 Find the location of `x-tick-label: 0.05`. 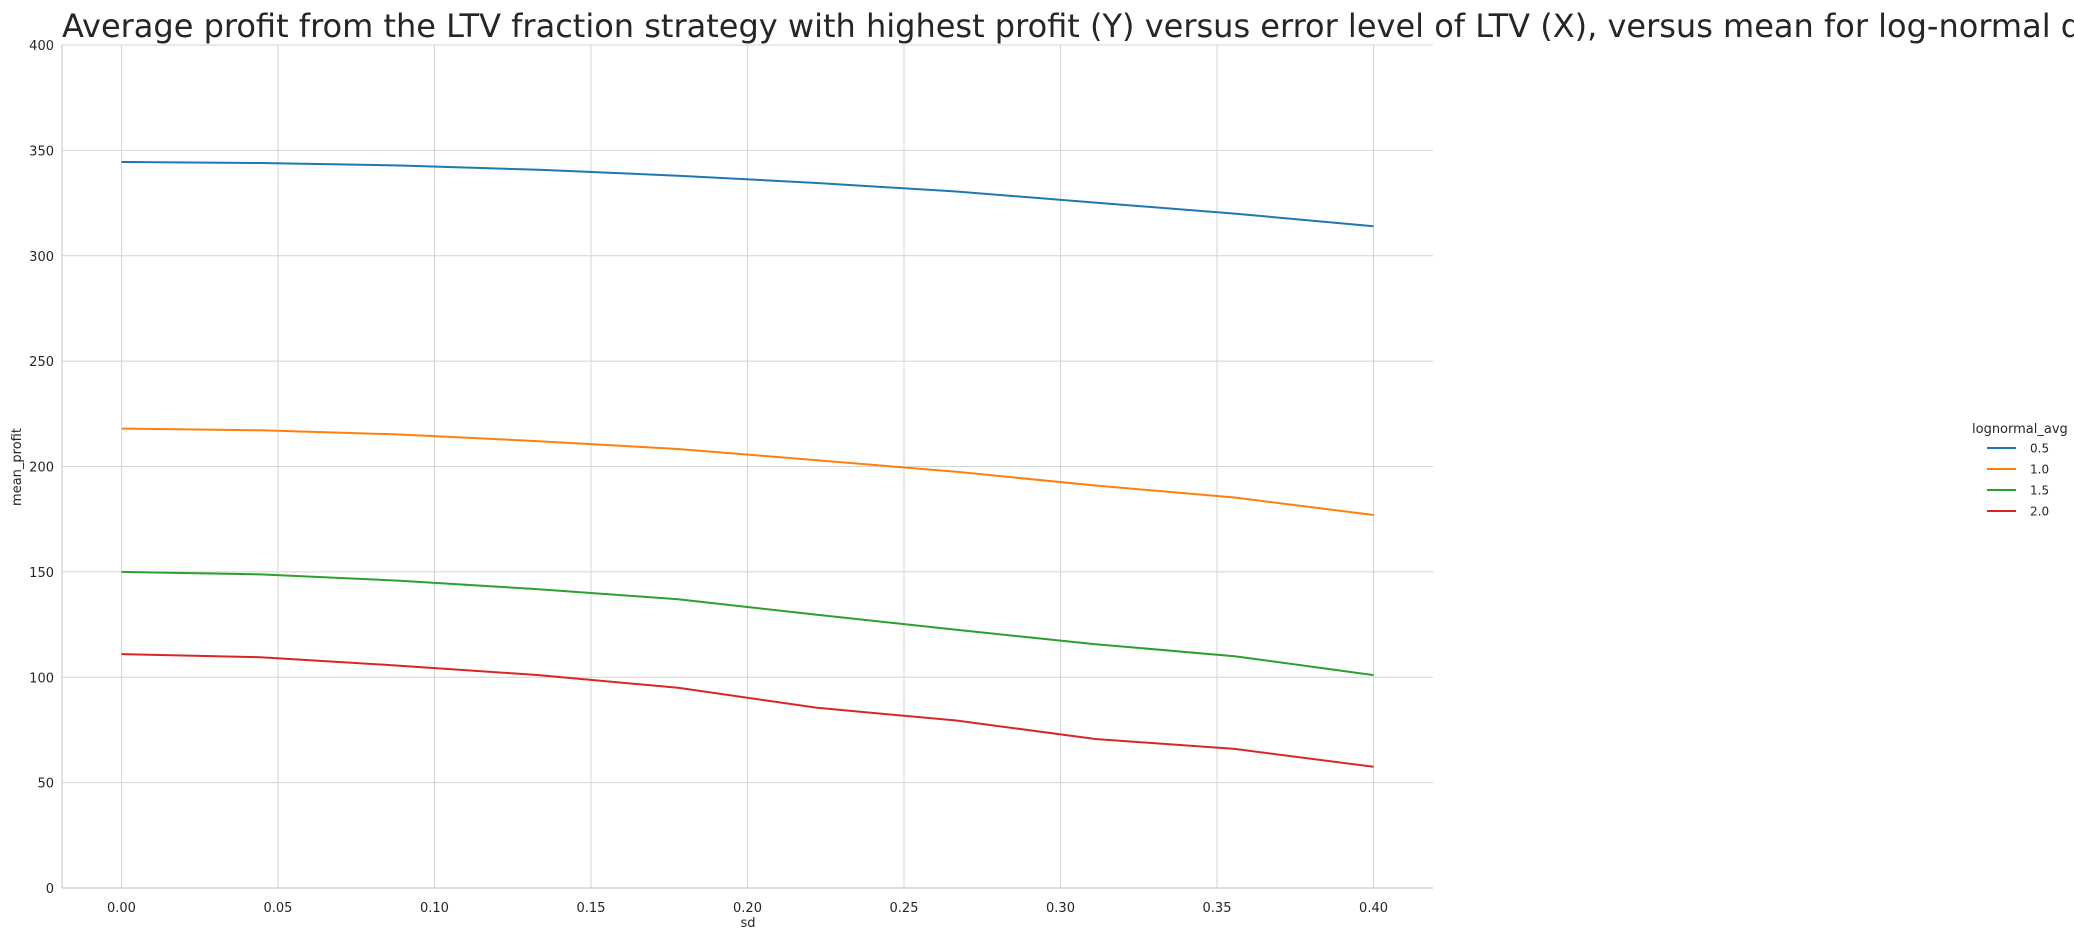

x-tick-label: 0.05 is located at coordinates (278, 908).